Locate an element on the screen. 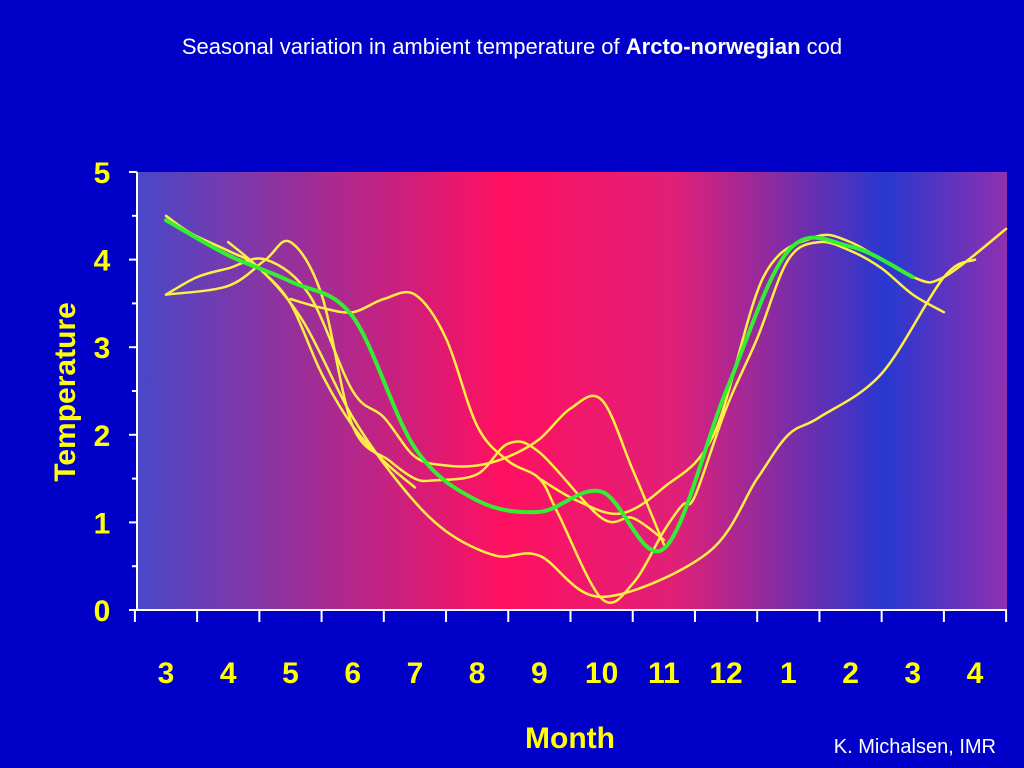 This screenshot has width=1024, height=768. x-tick-label: 1 is located at coordinates (788, 673).